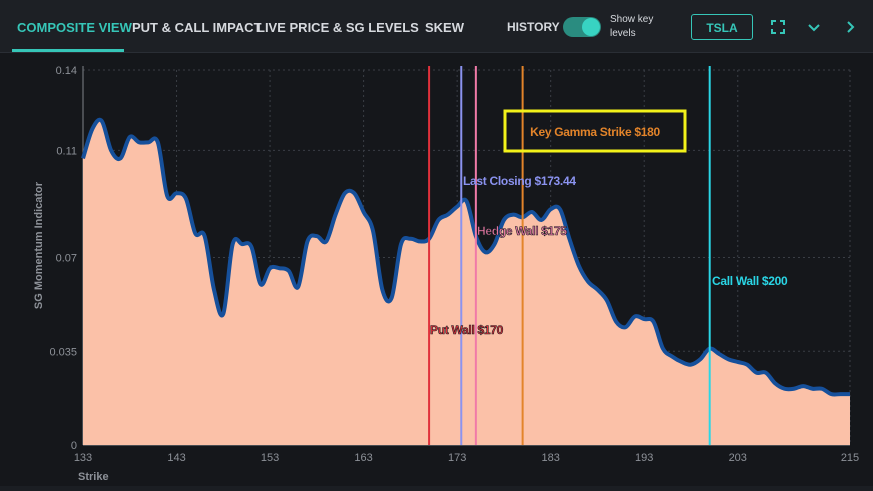 This screenshot has width=873, height=491. What do you see at coordinates (74, 27) in the screenshot?
I see `tab-composite-view: COMPOSITE VIEW` at bounding box center [74, 27].